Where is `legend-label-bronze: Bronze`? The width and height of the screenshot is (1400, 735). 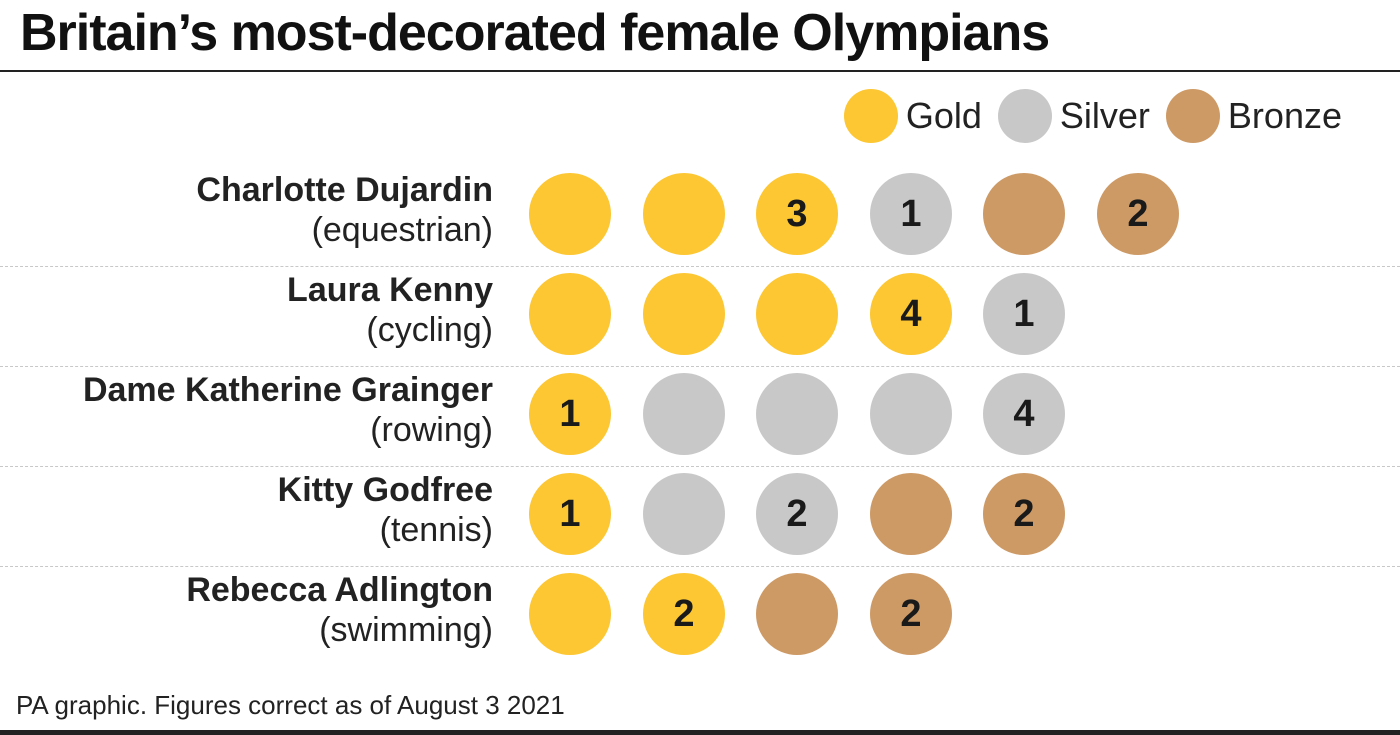
legend-label-bronze: Bronze is located at coordinates (1284, 115).